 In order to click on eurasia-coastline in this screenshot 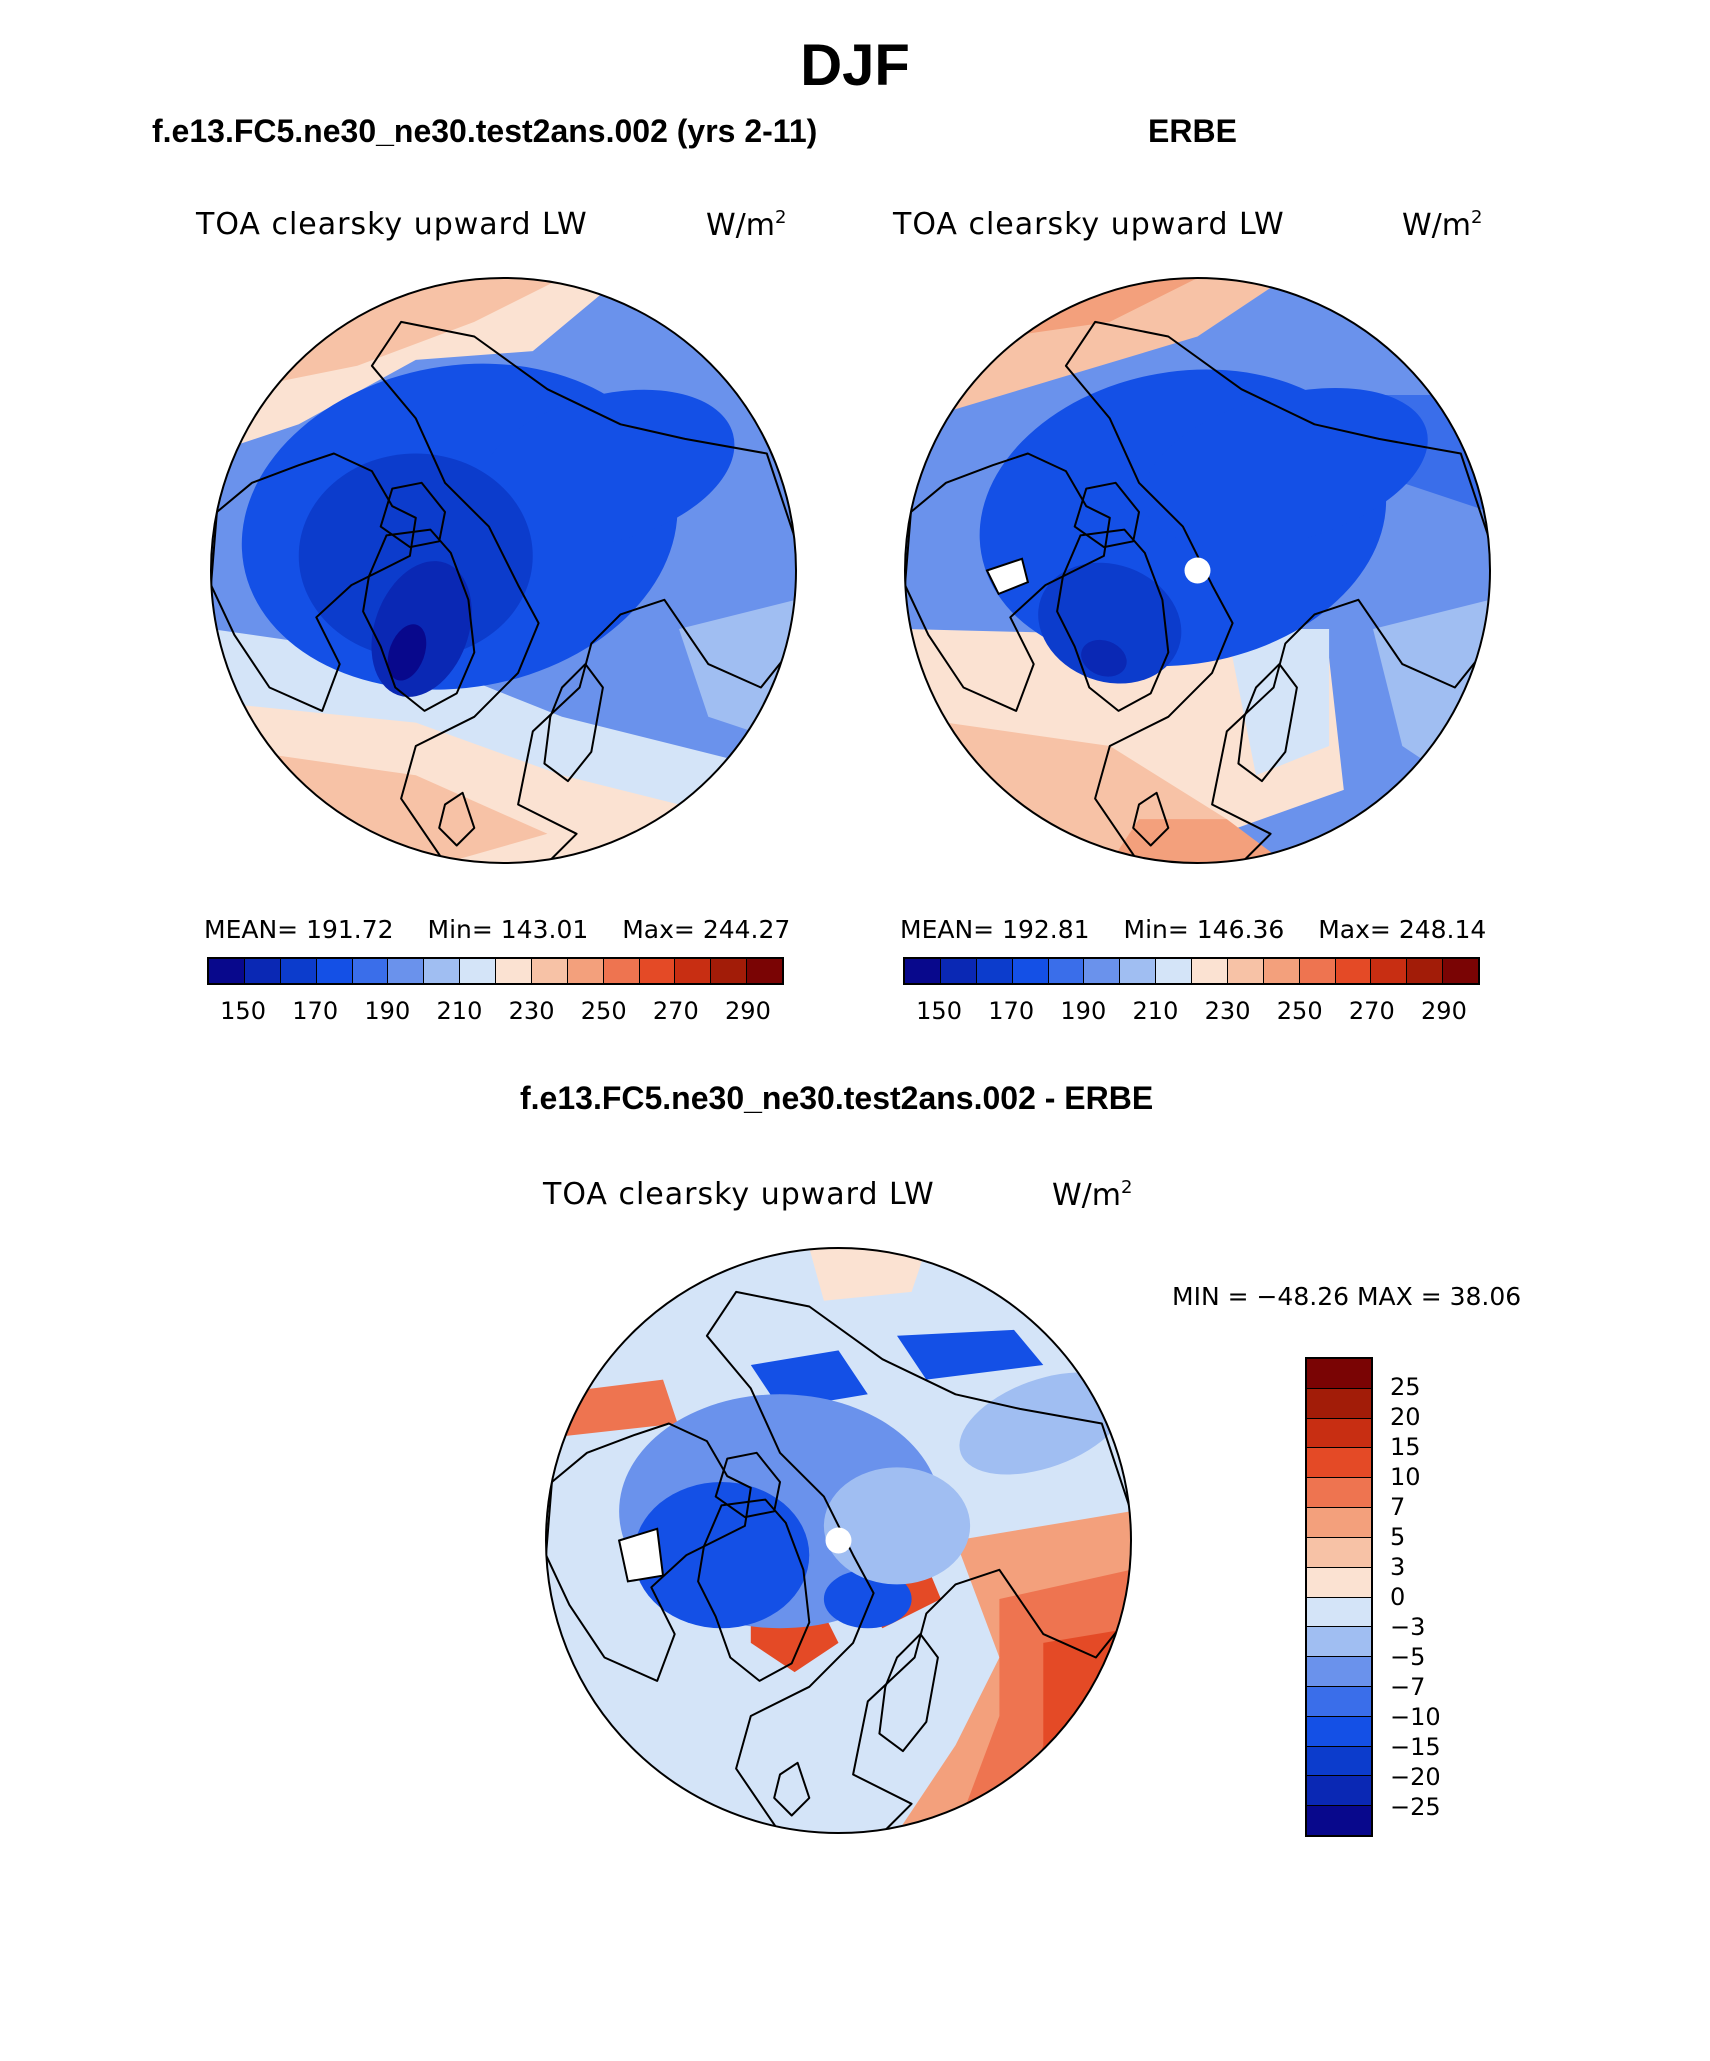, I will do `click(583, 591)`.